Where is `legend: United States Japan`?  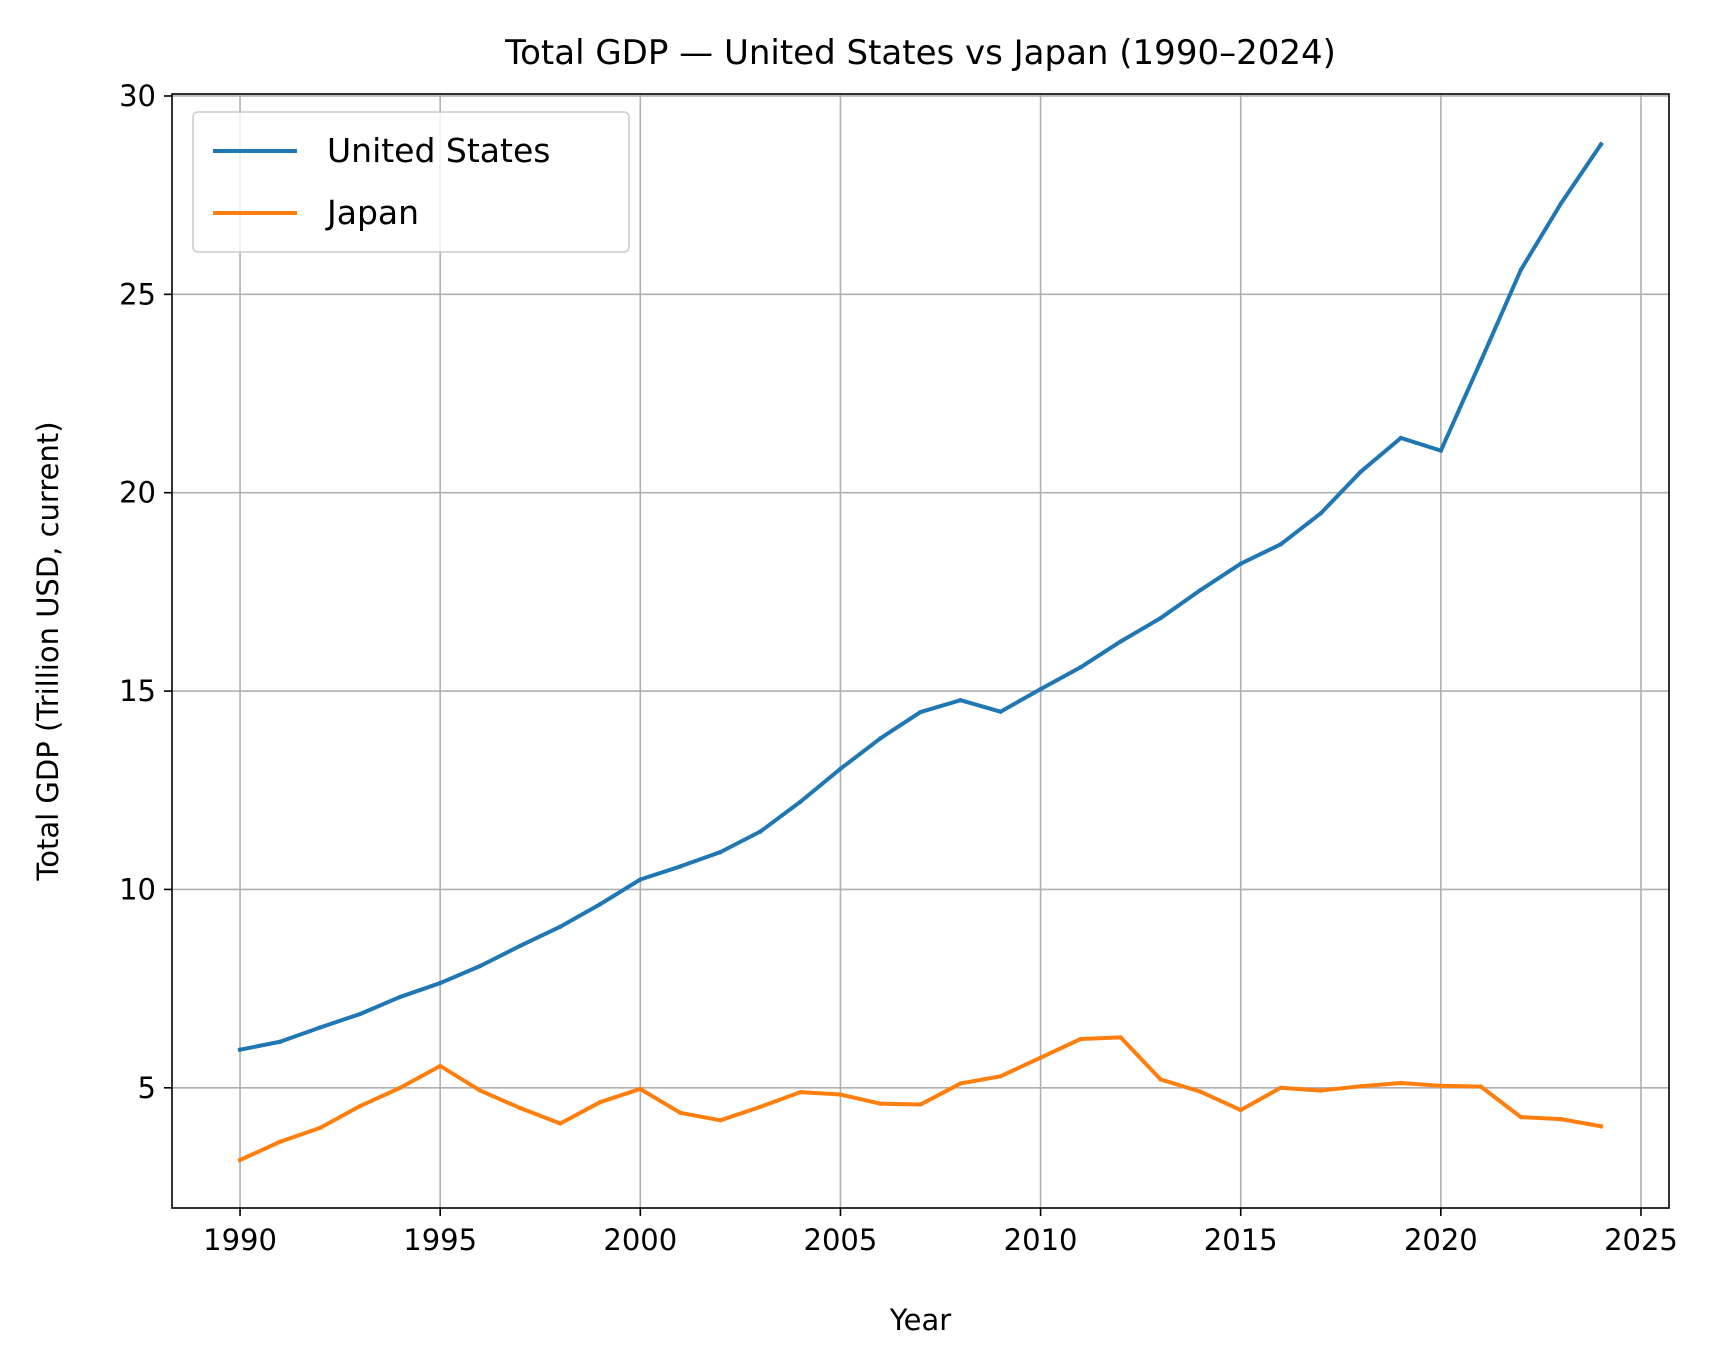 legend: United States Japan is located at coordinates (411, 182).